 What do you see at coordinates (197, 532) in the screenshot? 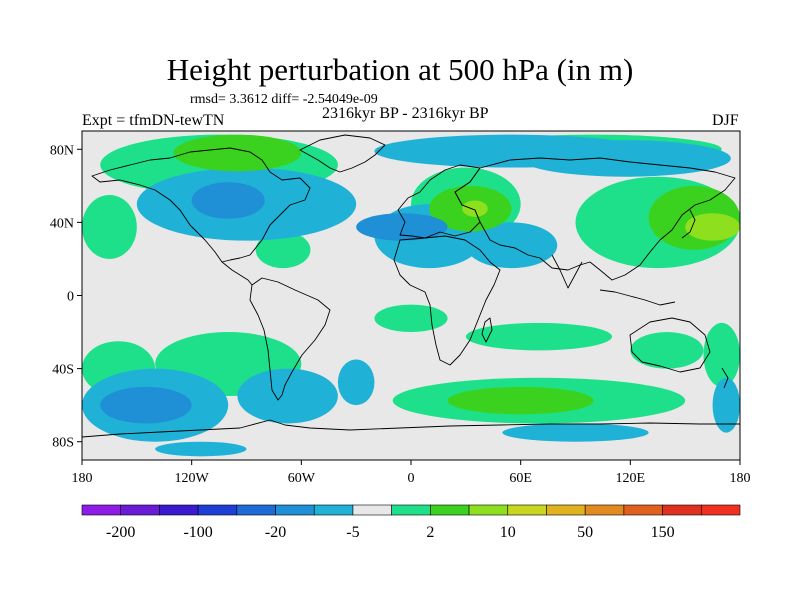
I see `colorbar-label: -100` at bounding box center [197, 532].